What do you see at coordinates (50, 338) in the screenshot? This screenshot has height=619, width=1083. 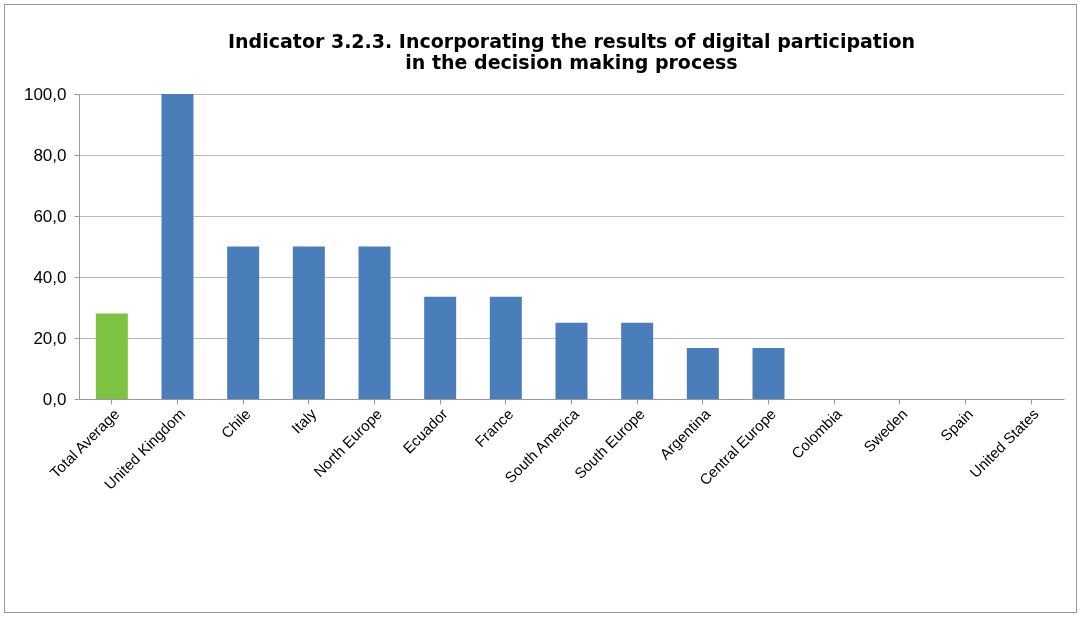 I see `y-tick-label: 20,0` at bounding box center [50, 338].